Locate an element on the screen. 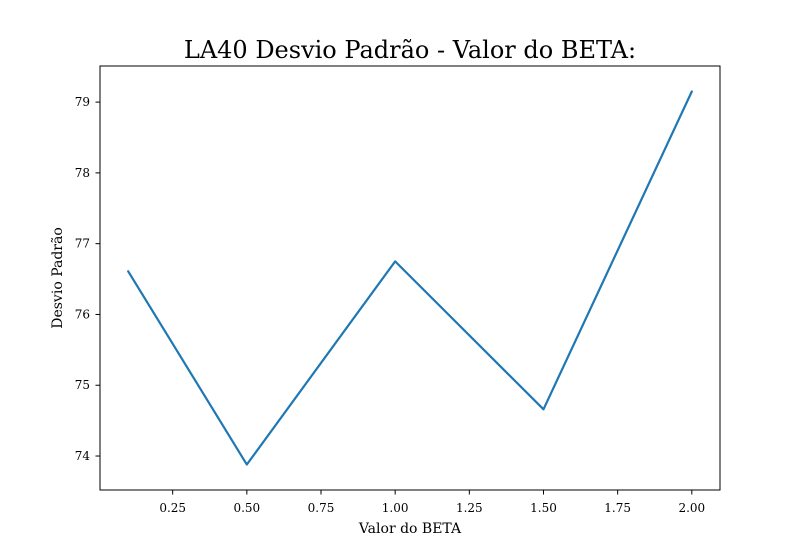 The width and height of the screenshot is (800, 550). x-tick-label: 1.25 is located at coordinates (469, 508).